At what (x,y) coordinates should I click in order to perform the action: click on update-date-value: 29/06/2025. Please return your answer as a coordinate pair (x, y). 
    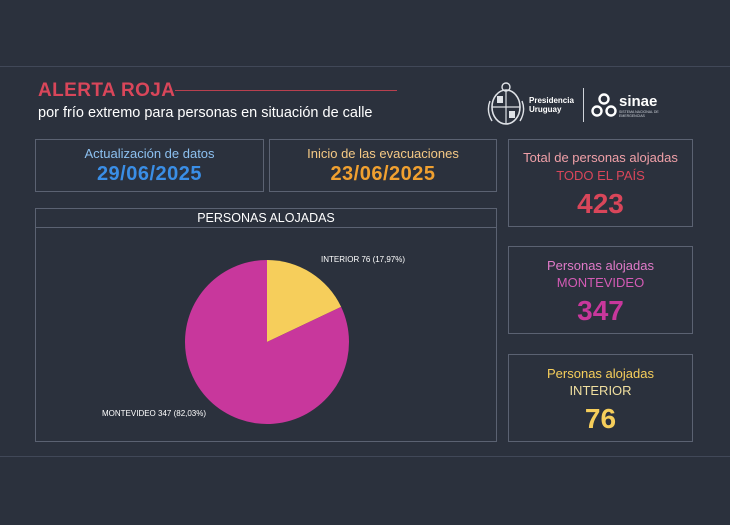
    Looking at the image, I should click on (149, 174).